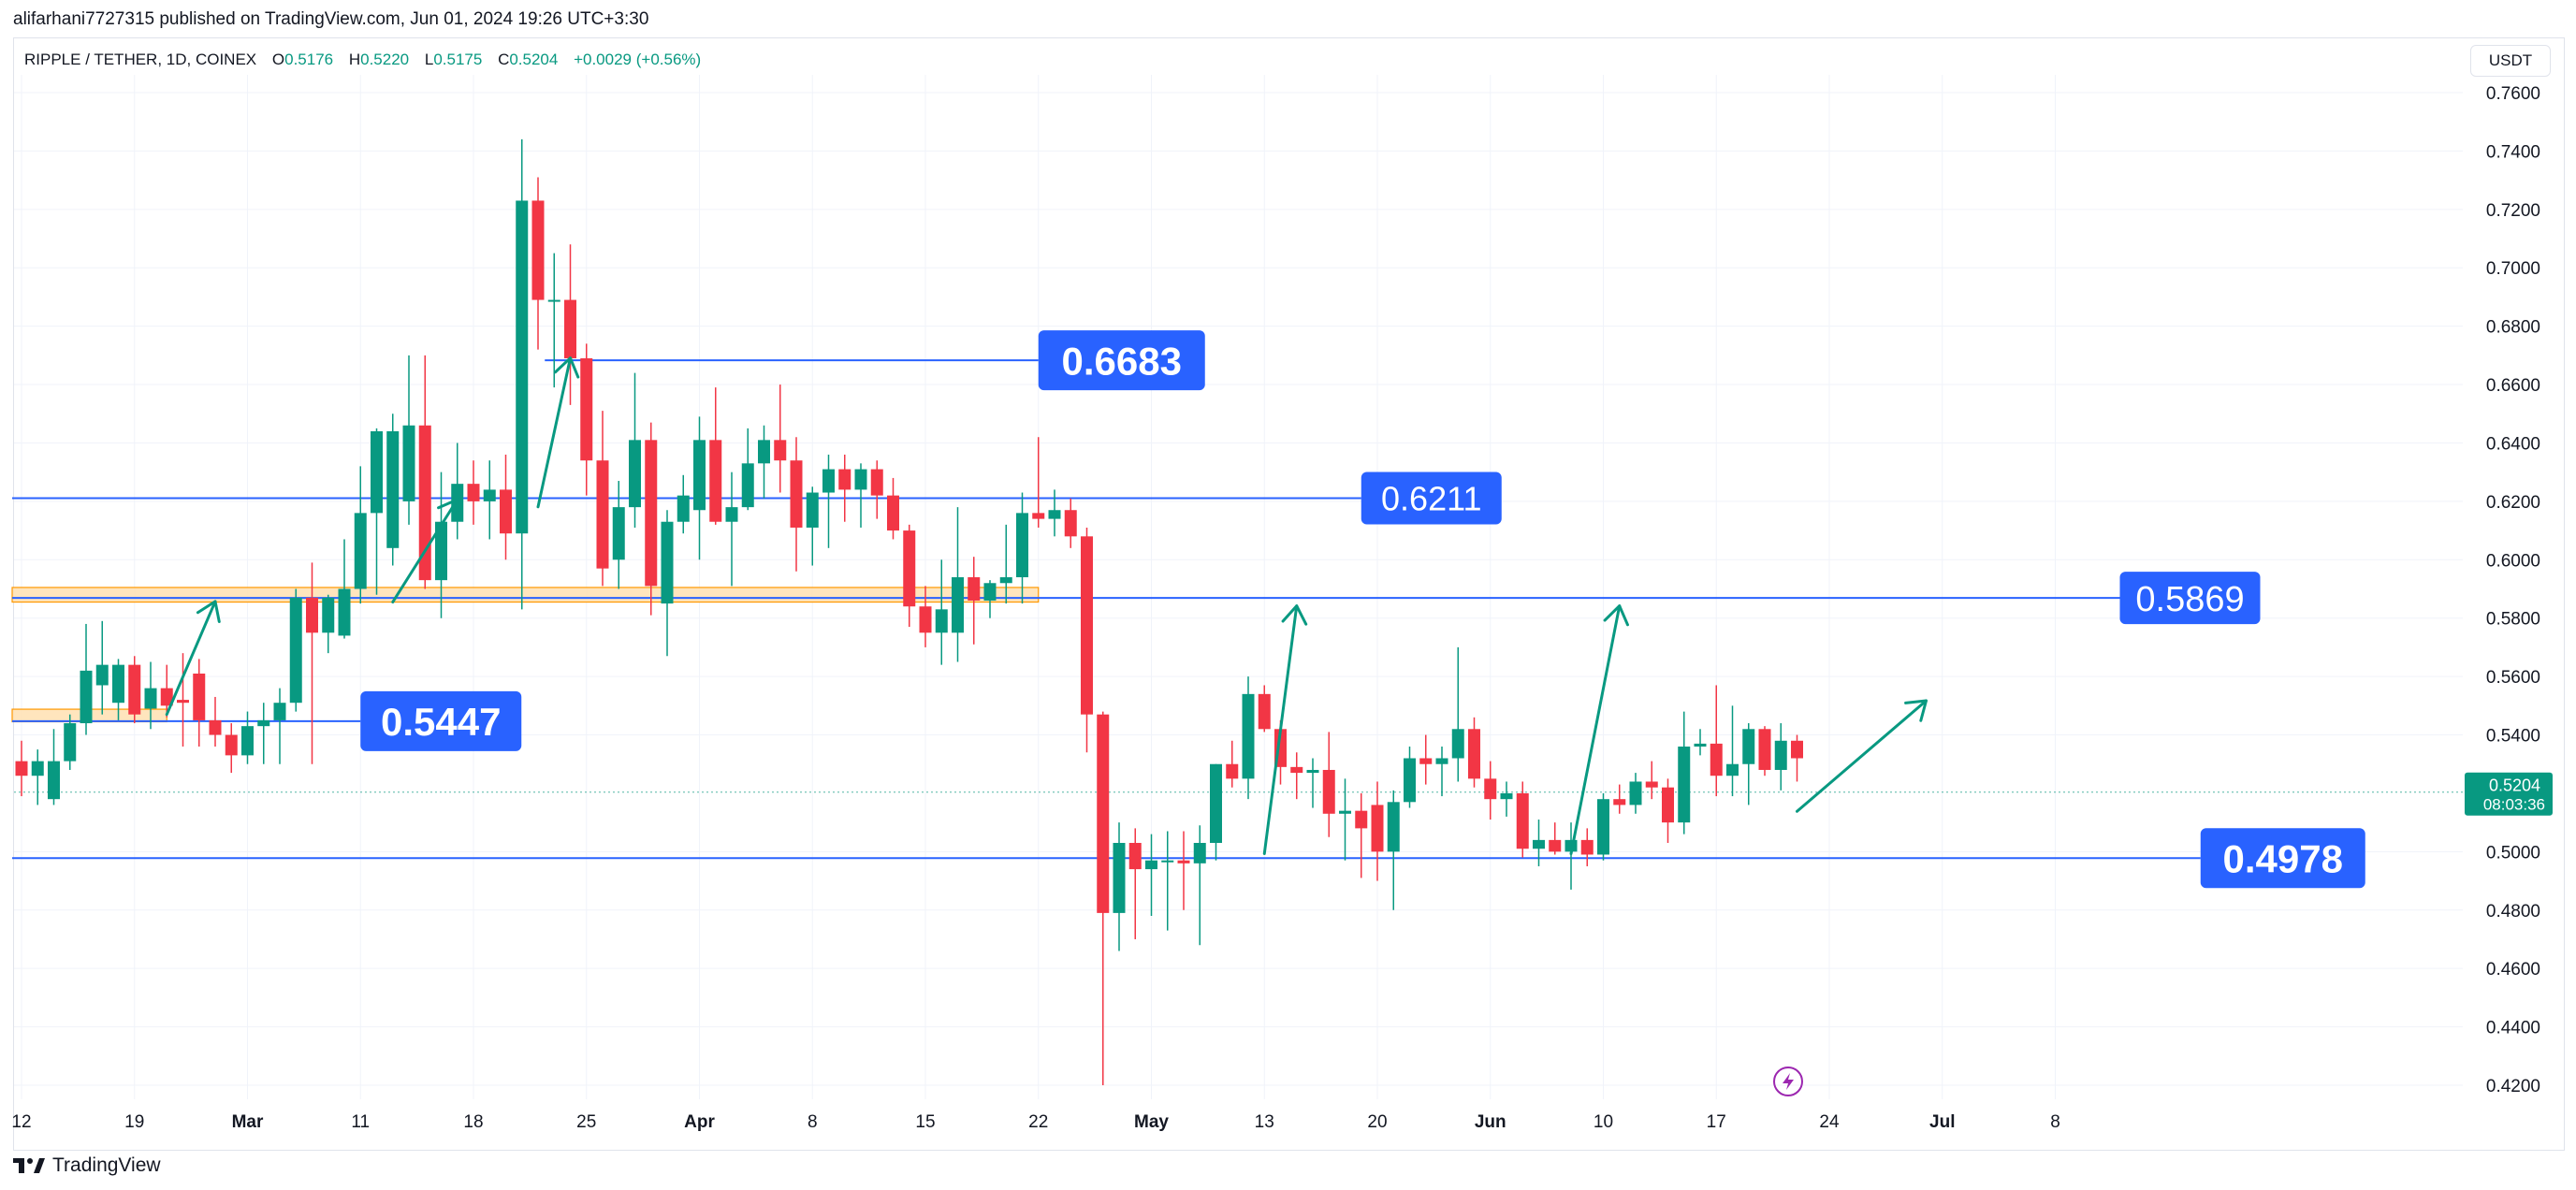 The image size is (2576, 1190). Describe the element at coordinates (1431, 498) in the screenshot. I see `level-label: 0.6211` at that location.